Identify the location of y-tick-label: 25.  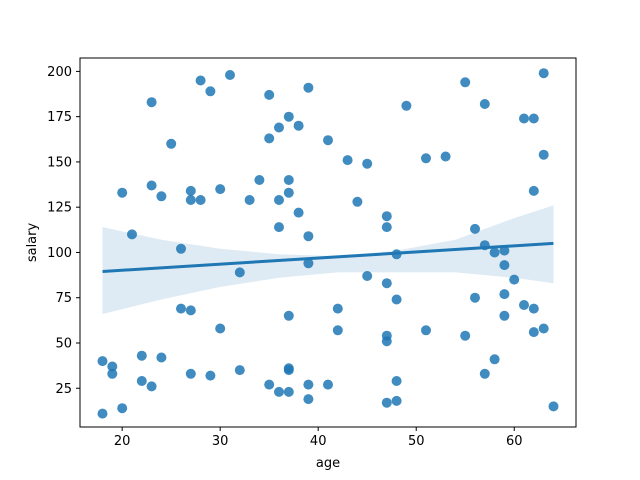
(63, 389).